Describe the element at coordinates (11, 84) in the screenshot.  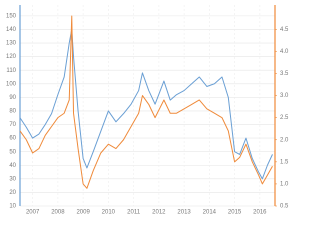
I see `y-tick-label: 100` at that location.